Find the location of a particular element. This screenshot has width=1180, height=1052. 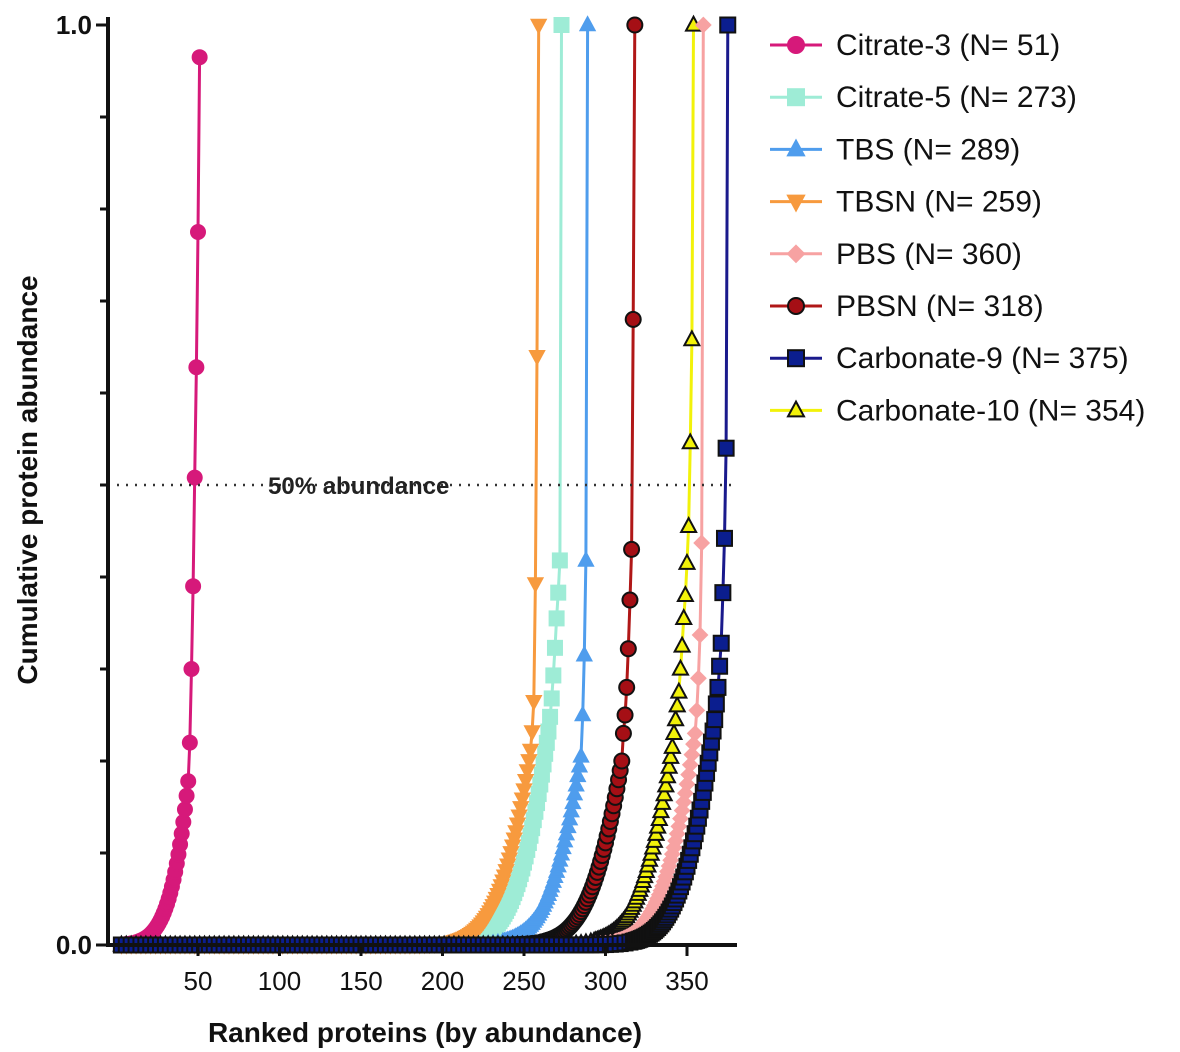

legend-item: Citrate-5 (N= 273) is located at coordinates (923, 97).